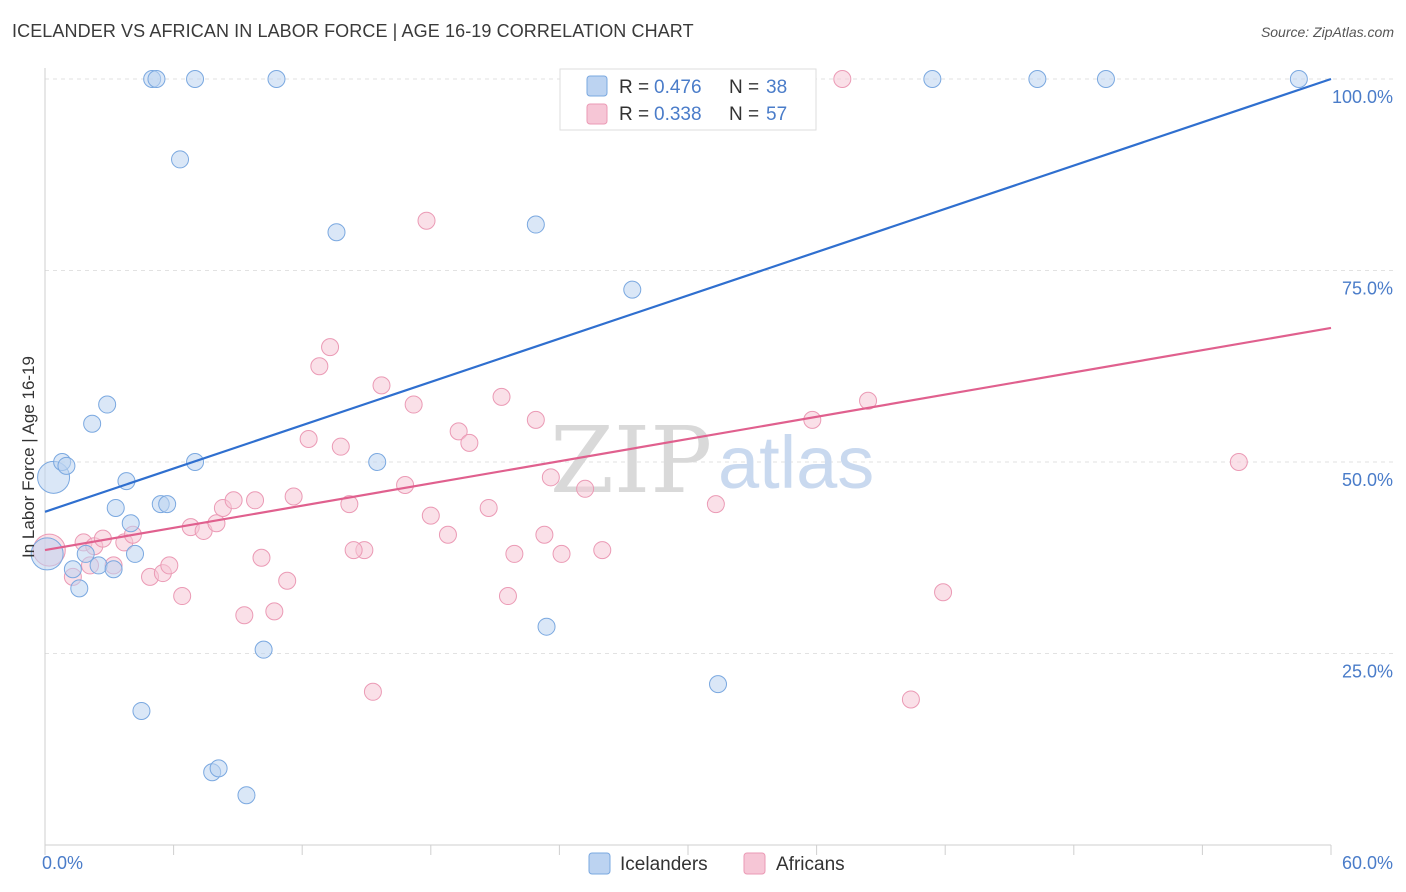 The width and height of the screenshot is (1406, 892). Describe the element at coordinates (62, 863) in the screenshot. I see `x-tick-label-min: 0.0%` at that location.